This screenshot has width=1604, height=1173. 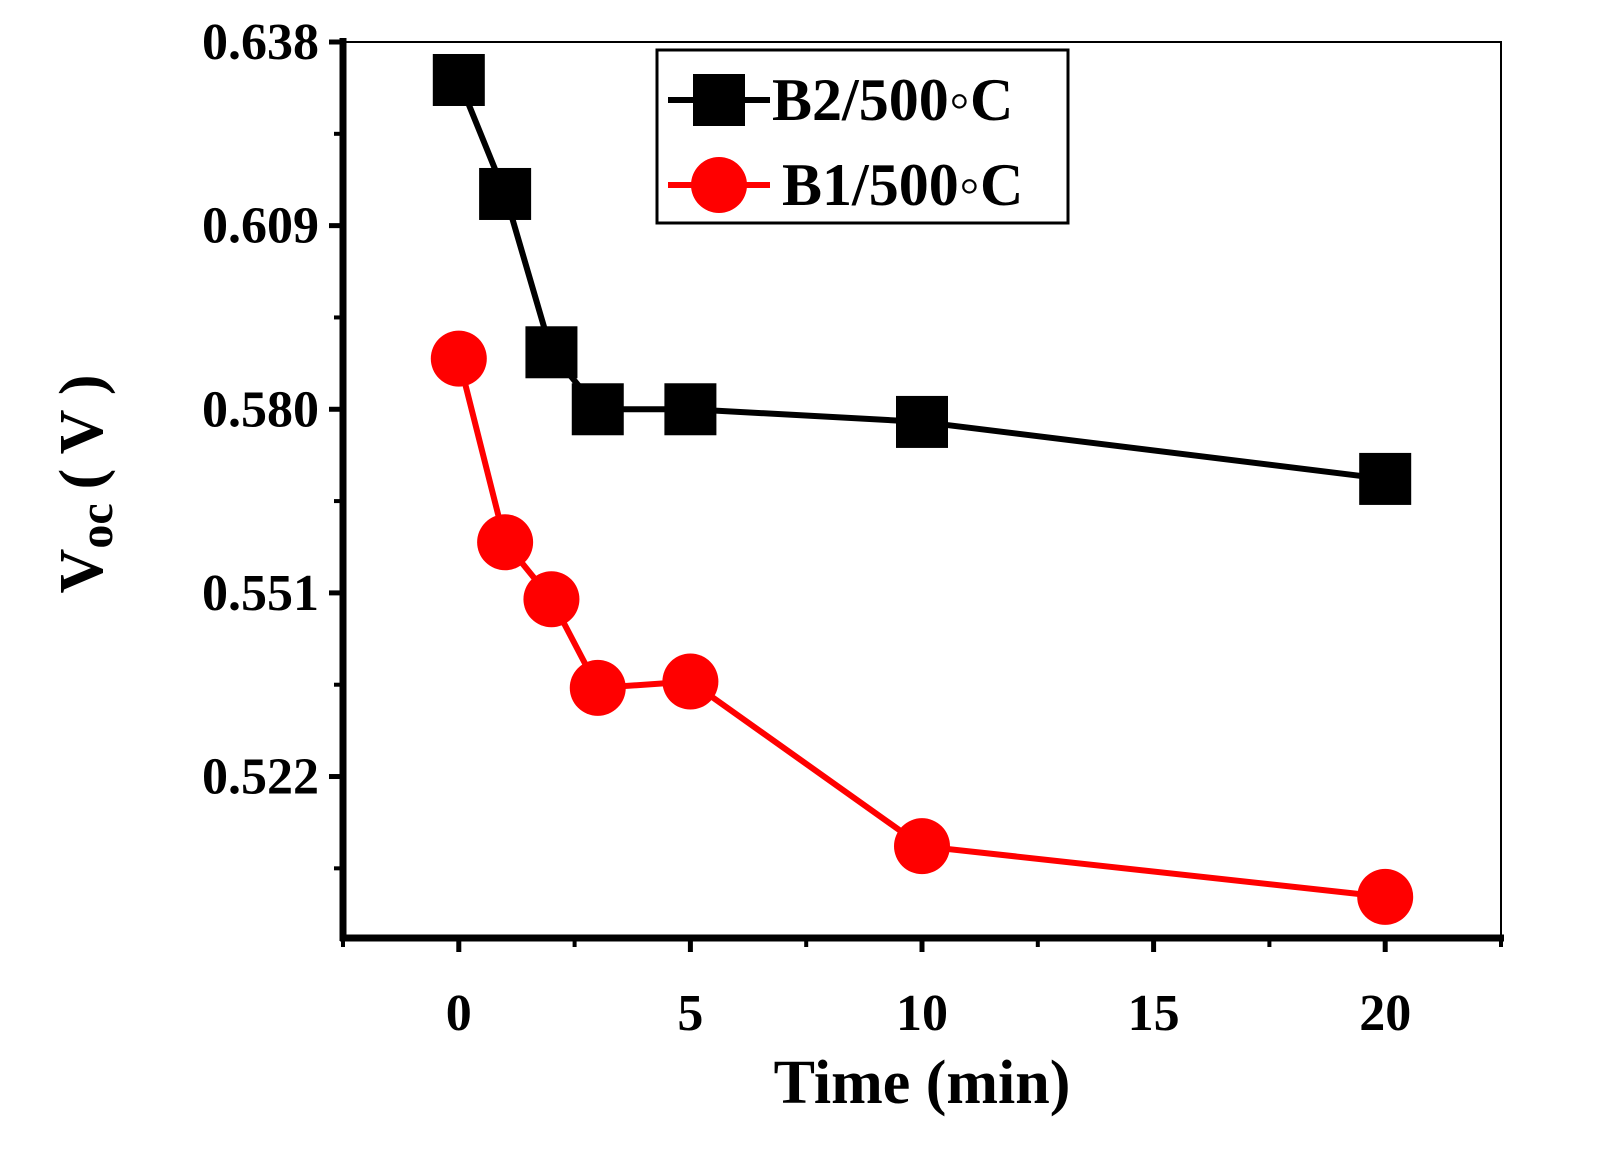 What do you see at coordinates (1154, 1013) in the screenshot?
I see `x-tick-label: 15` at bounding box center [1154, 1013].